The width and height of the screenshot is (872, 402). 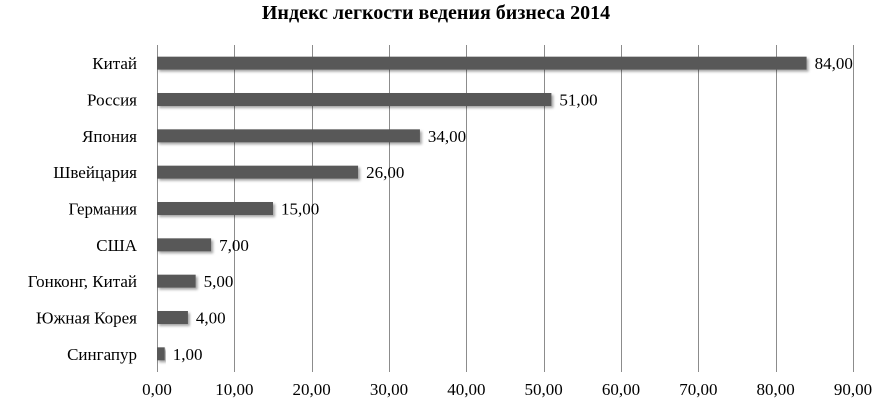 I want to click on chart-title: Индекс легкости ведения бизнеса 2014, so click(x=436, y=13).